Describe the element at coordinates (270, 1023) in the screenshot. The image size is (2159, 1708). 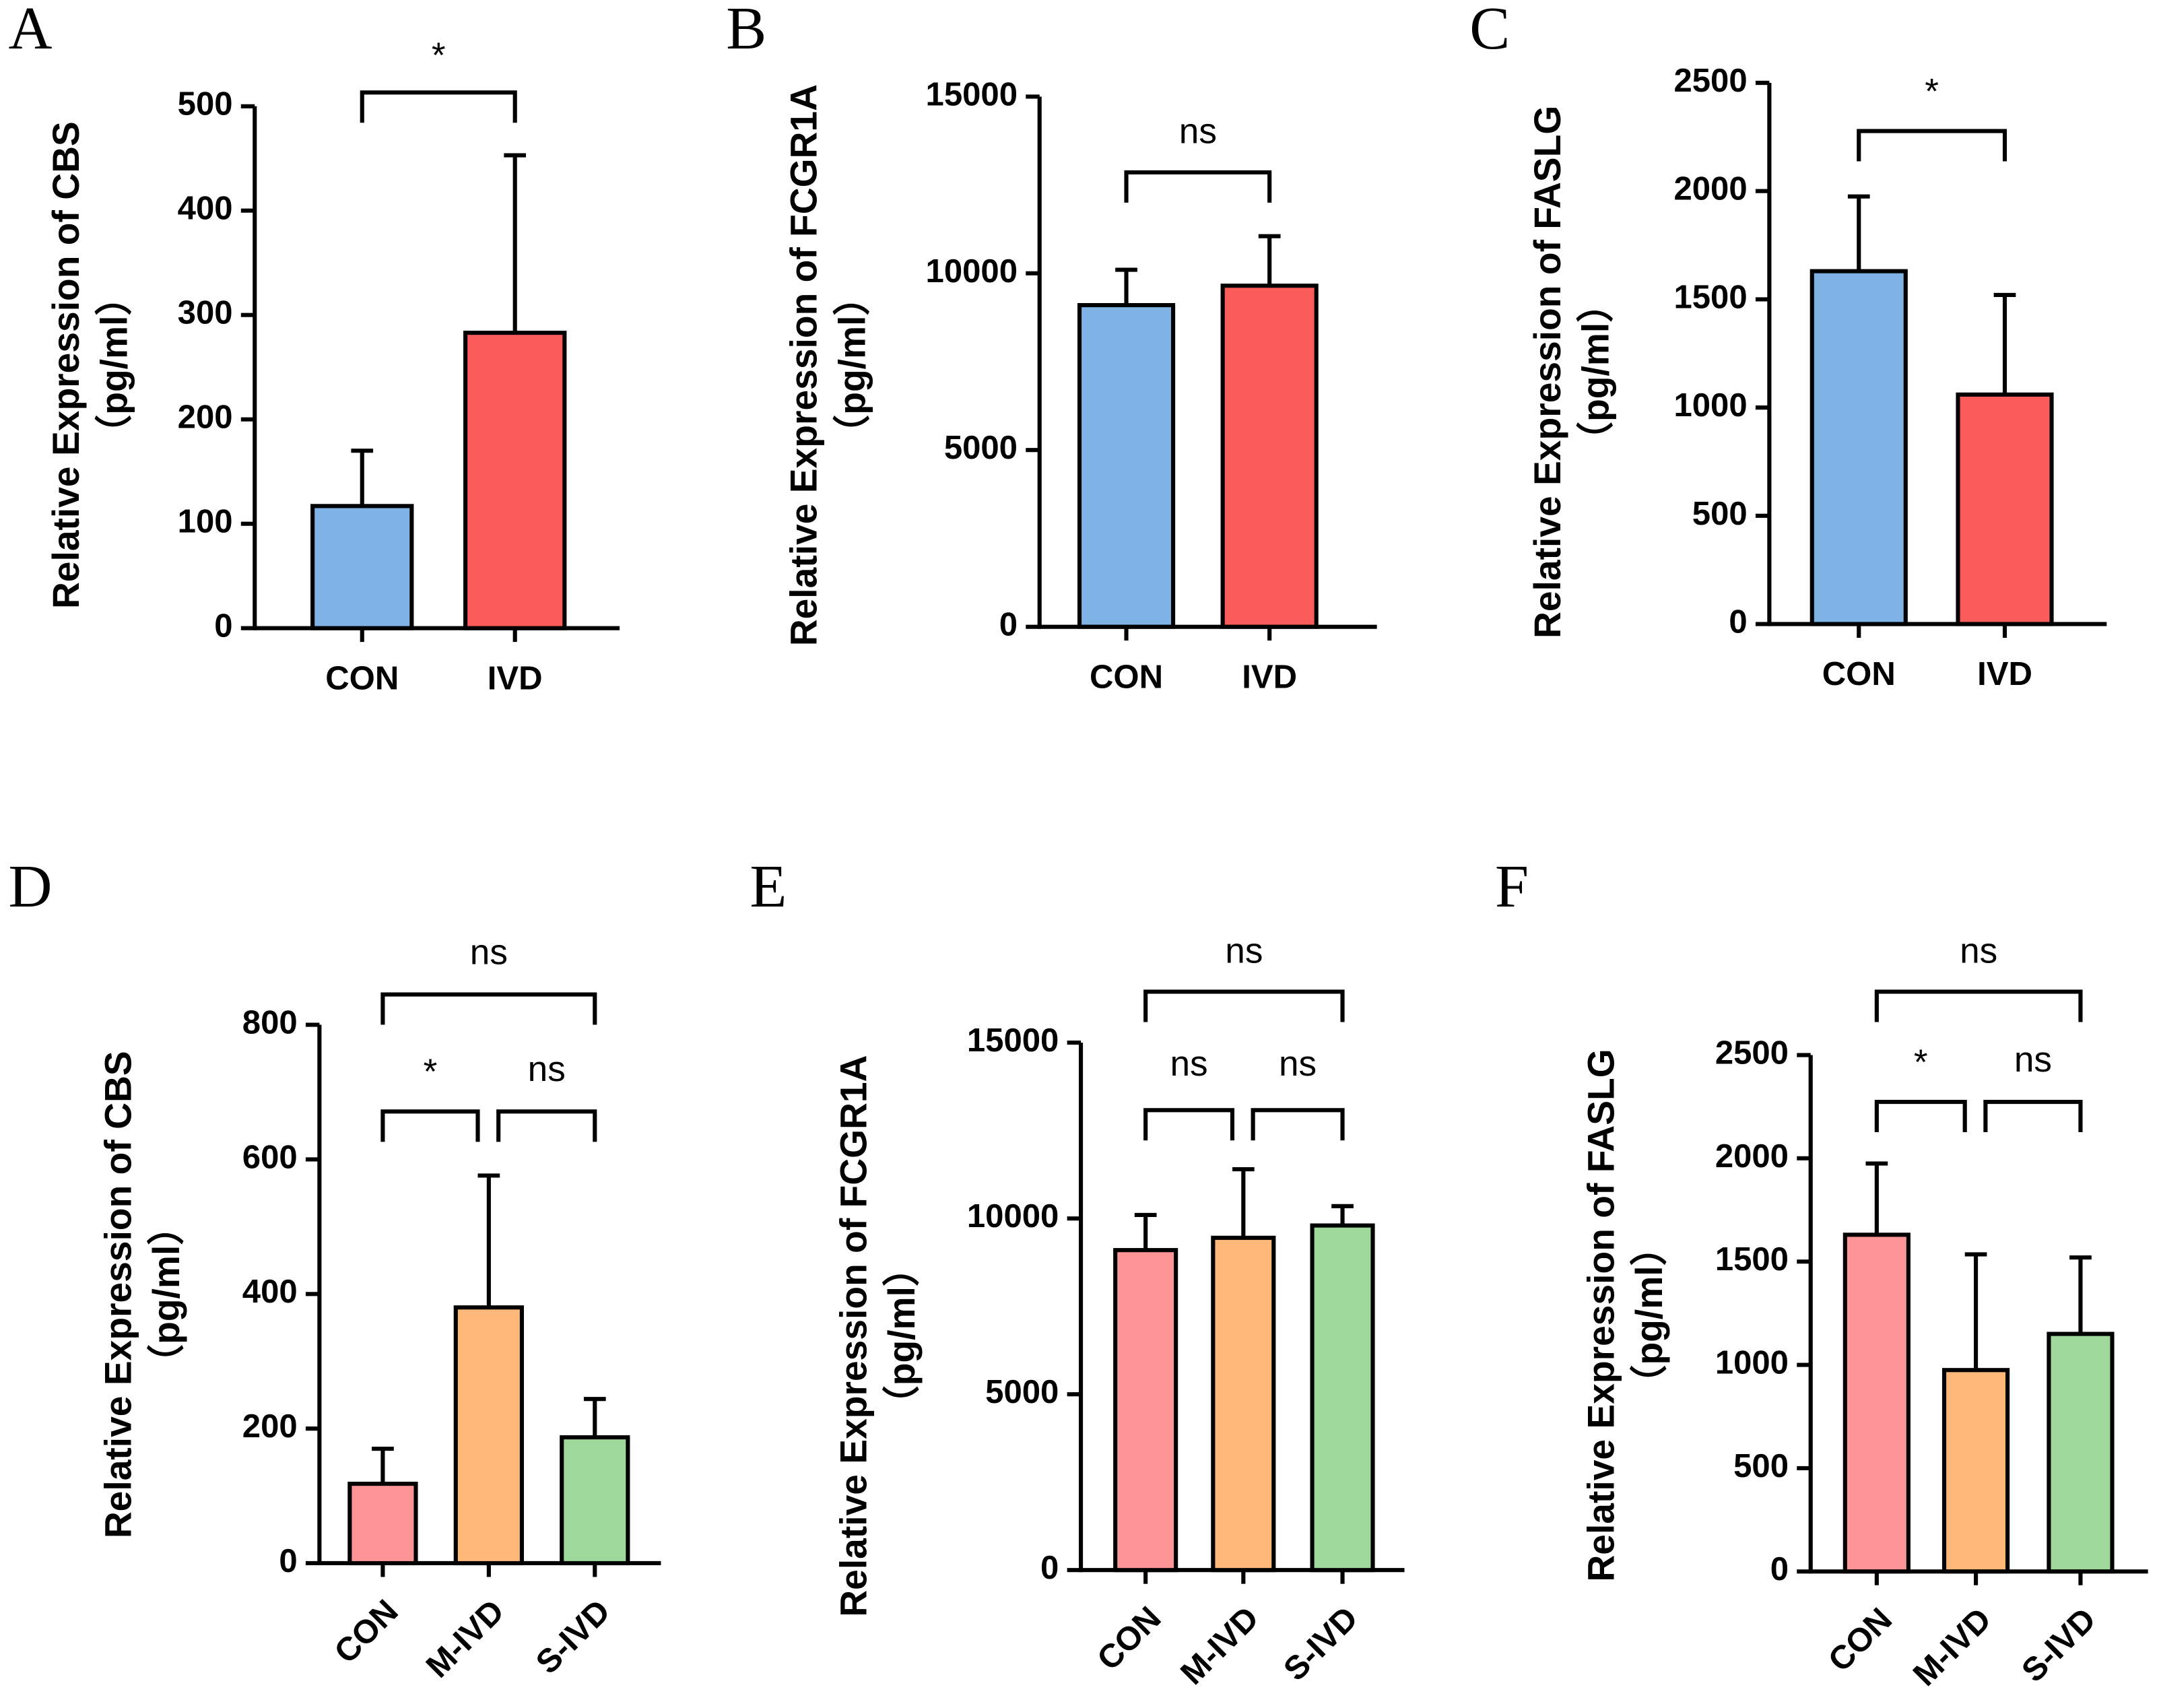
I see `y-tick-label: 800` at that location.